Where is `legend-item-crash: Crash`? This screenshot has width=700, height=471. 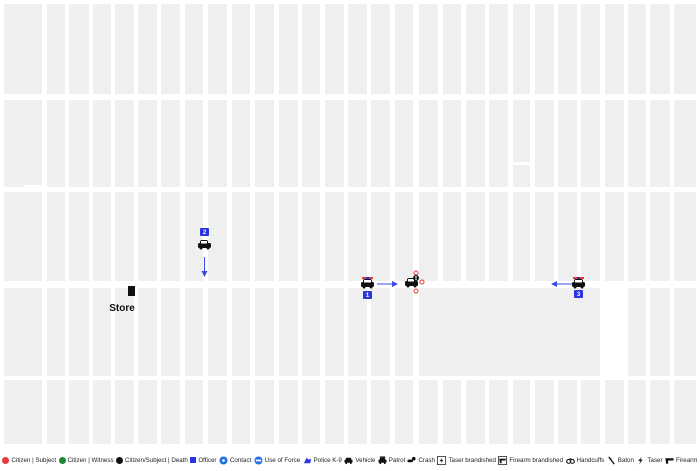 legend-item-crash: Crash is located at coordinates (421, 460).